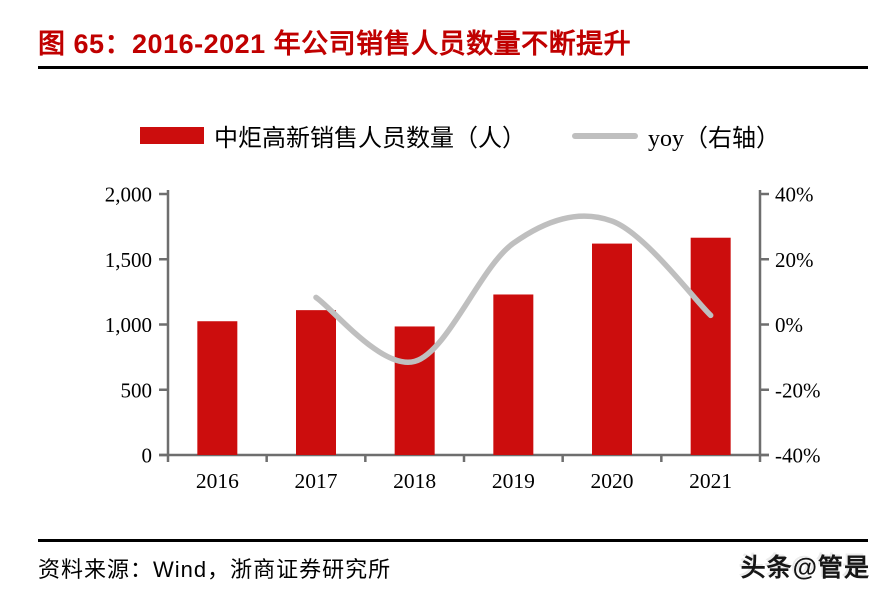  I want to click on x-axis-category-label: 2020, so click(612, 481).